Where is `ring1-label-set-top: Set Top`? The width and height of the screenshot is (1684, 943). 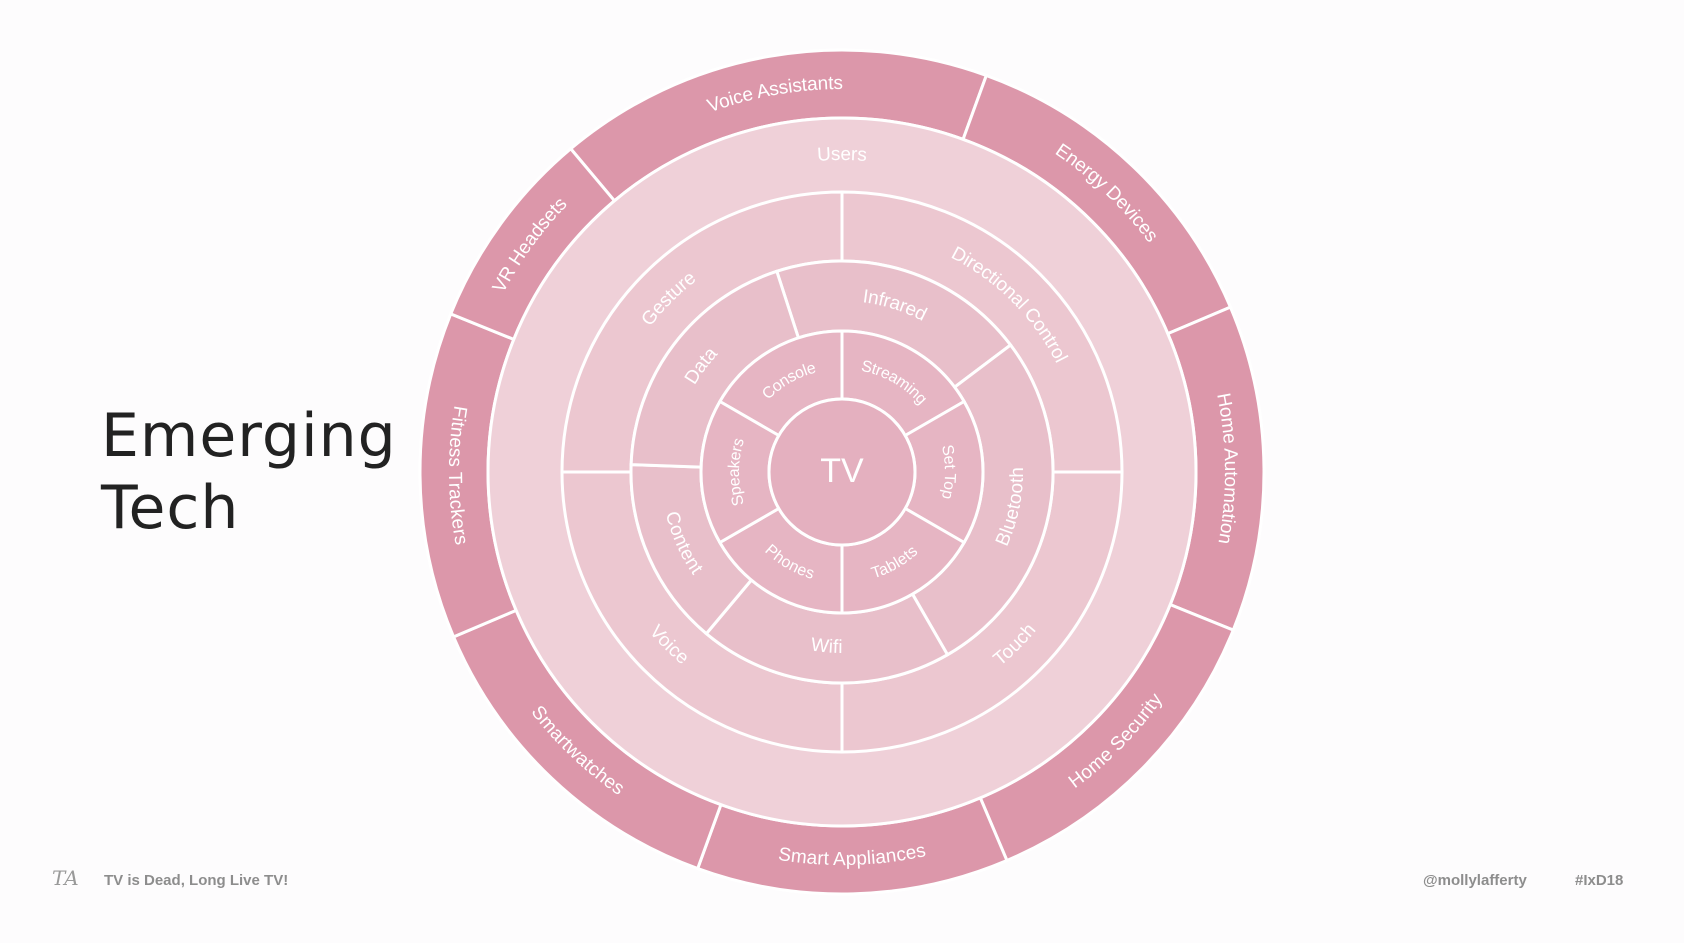
ring1-label-set-top: Set Top is located at coordinates (948, 471).